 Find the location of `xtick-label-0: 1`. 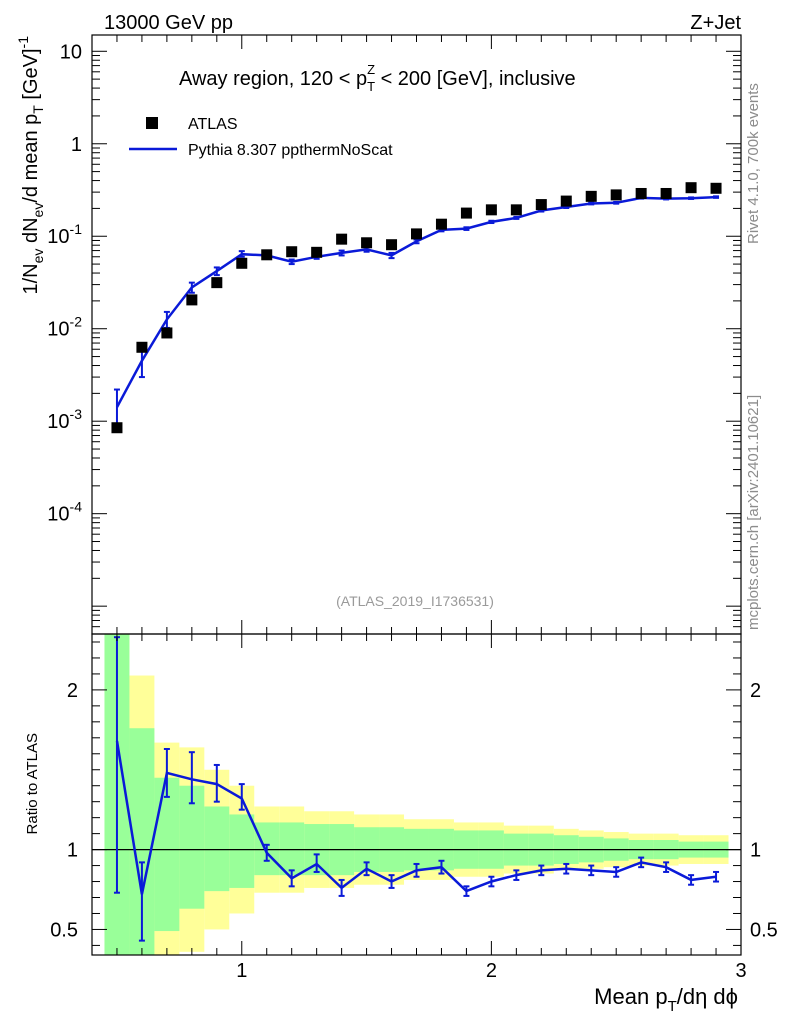

xtick-label-0: 1 is located at coordinates (241, 971).